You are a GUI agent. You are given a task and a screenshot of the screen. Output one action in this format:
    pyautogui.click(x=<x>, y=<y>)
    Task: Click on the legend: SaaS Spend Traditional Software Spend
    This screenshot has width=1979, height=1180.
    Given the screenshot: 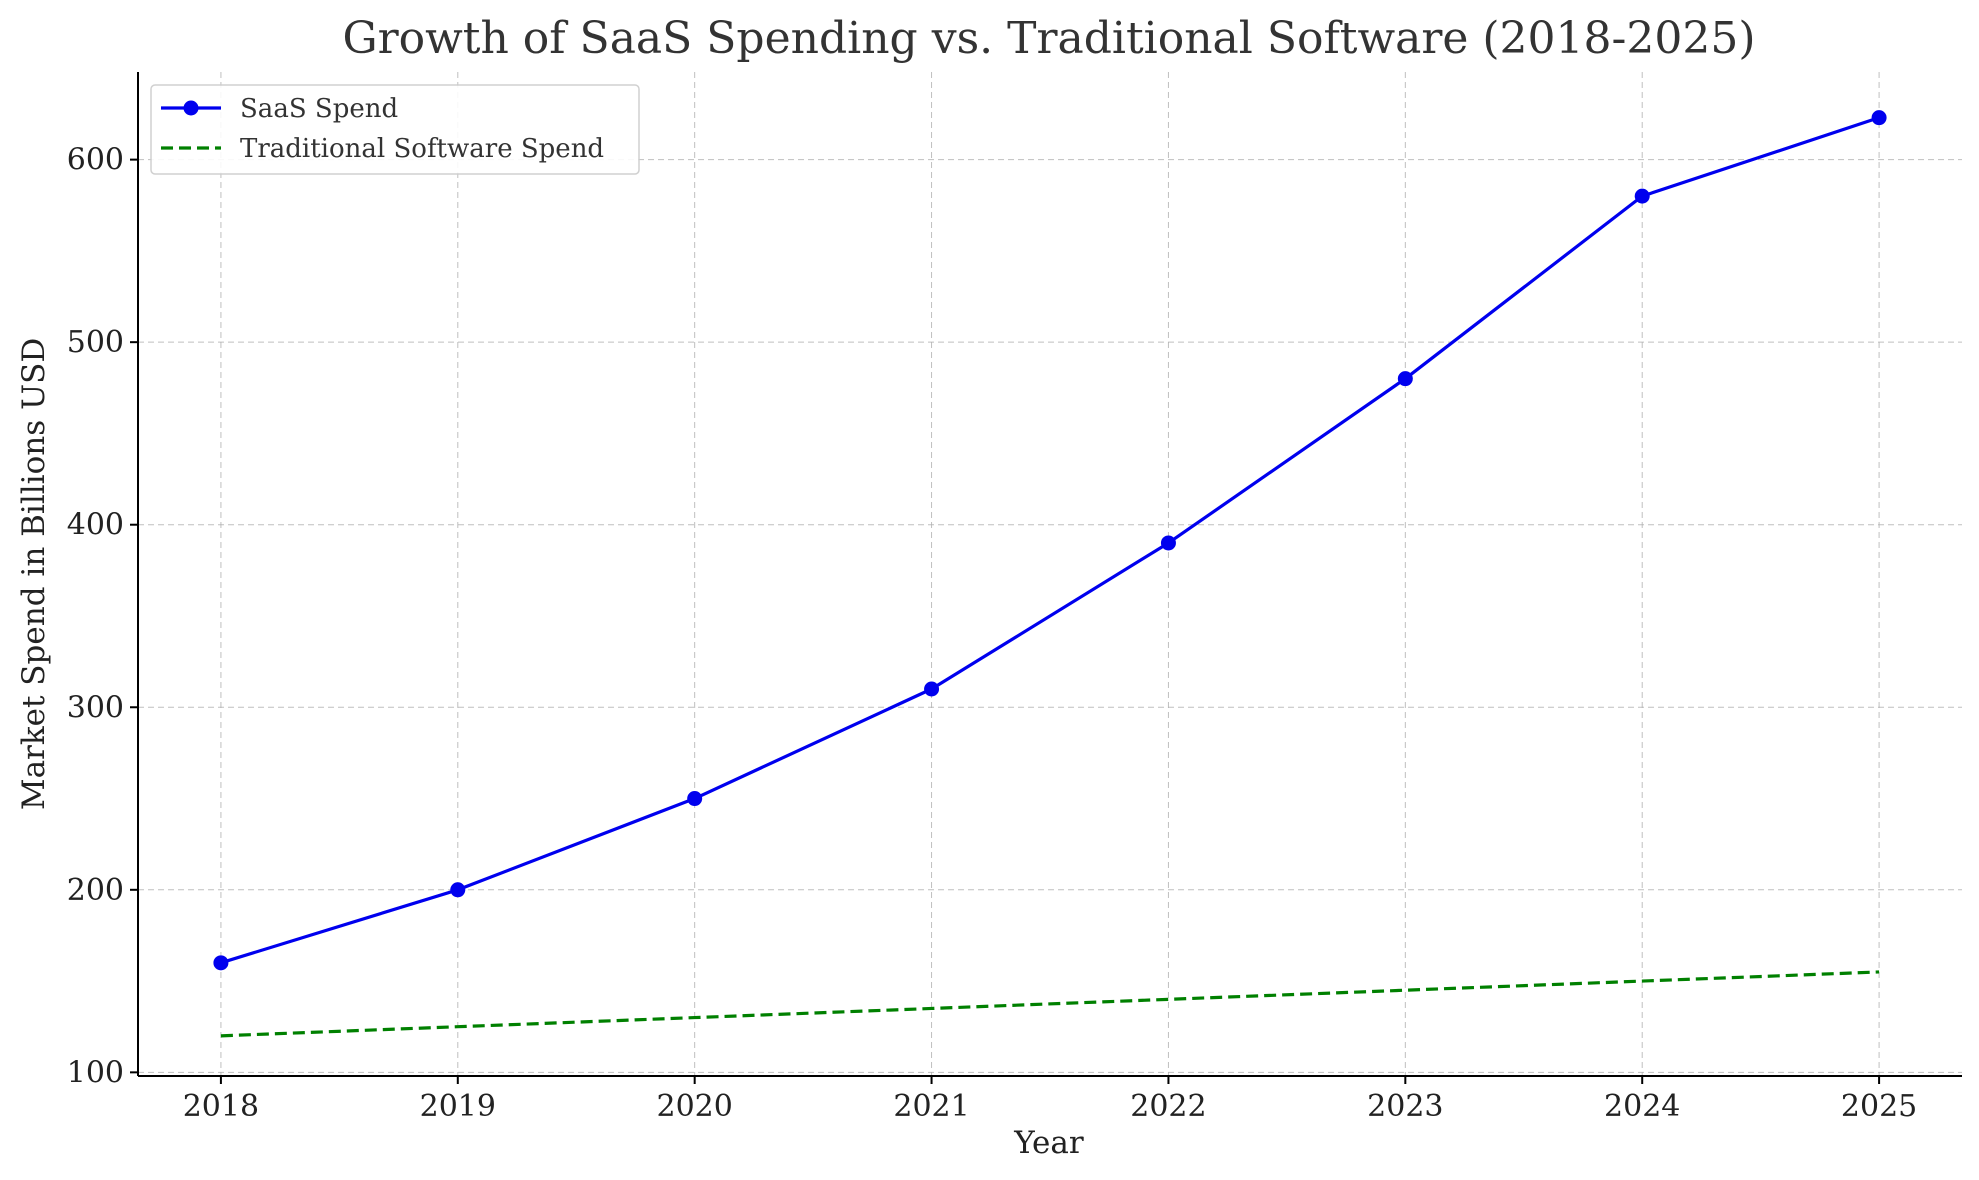 What is the action you would take?
    pyautogui.click(x=395, y=129)
    